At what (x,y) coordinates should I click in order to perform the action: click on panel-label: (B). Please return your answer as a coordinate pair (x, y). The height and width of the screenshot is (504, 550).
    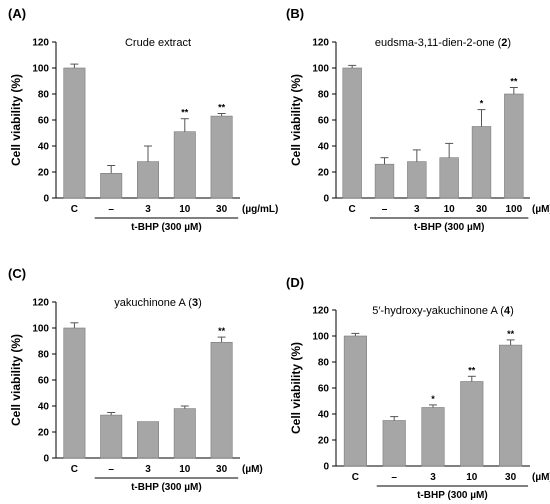
    Looking at the image, I should click on (295, 13).